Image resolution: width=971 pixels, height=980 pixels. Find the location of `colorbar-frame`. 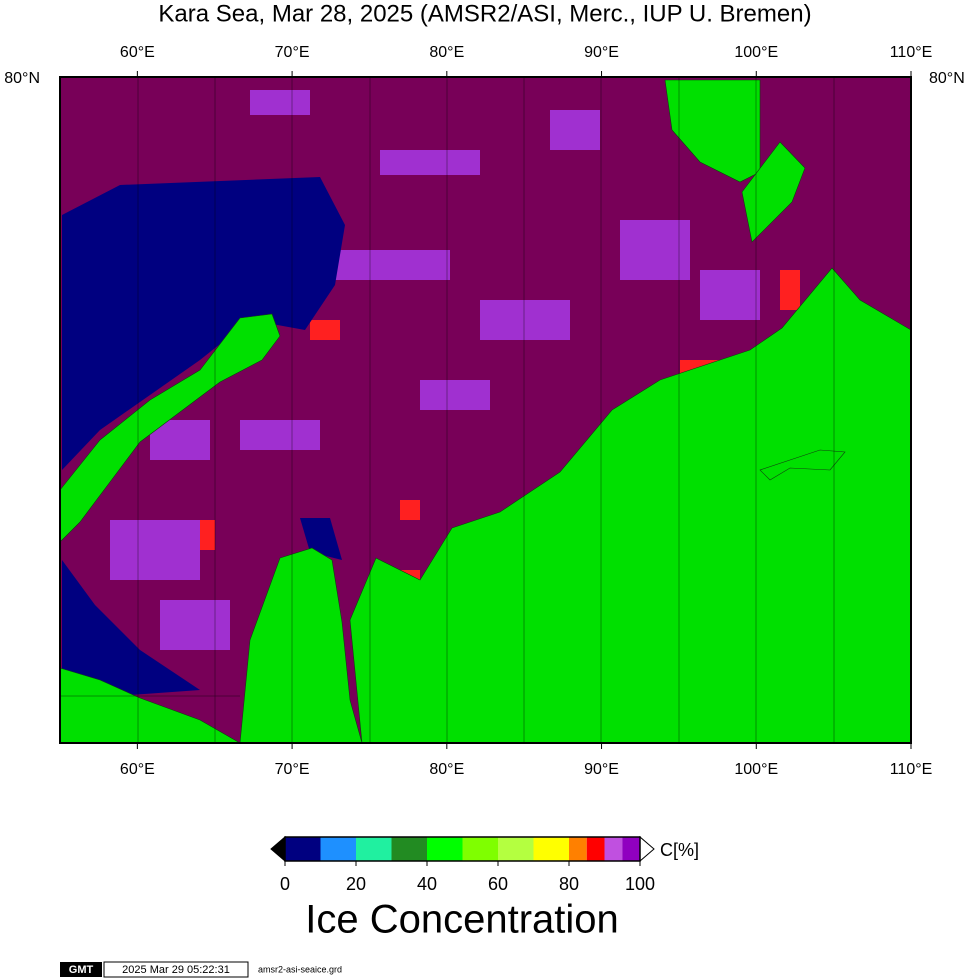

colorbar-frame is located at coordinates (462, 849).